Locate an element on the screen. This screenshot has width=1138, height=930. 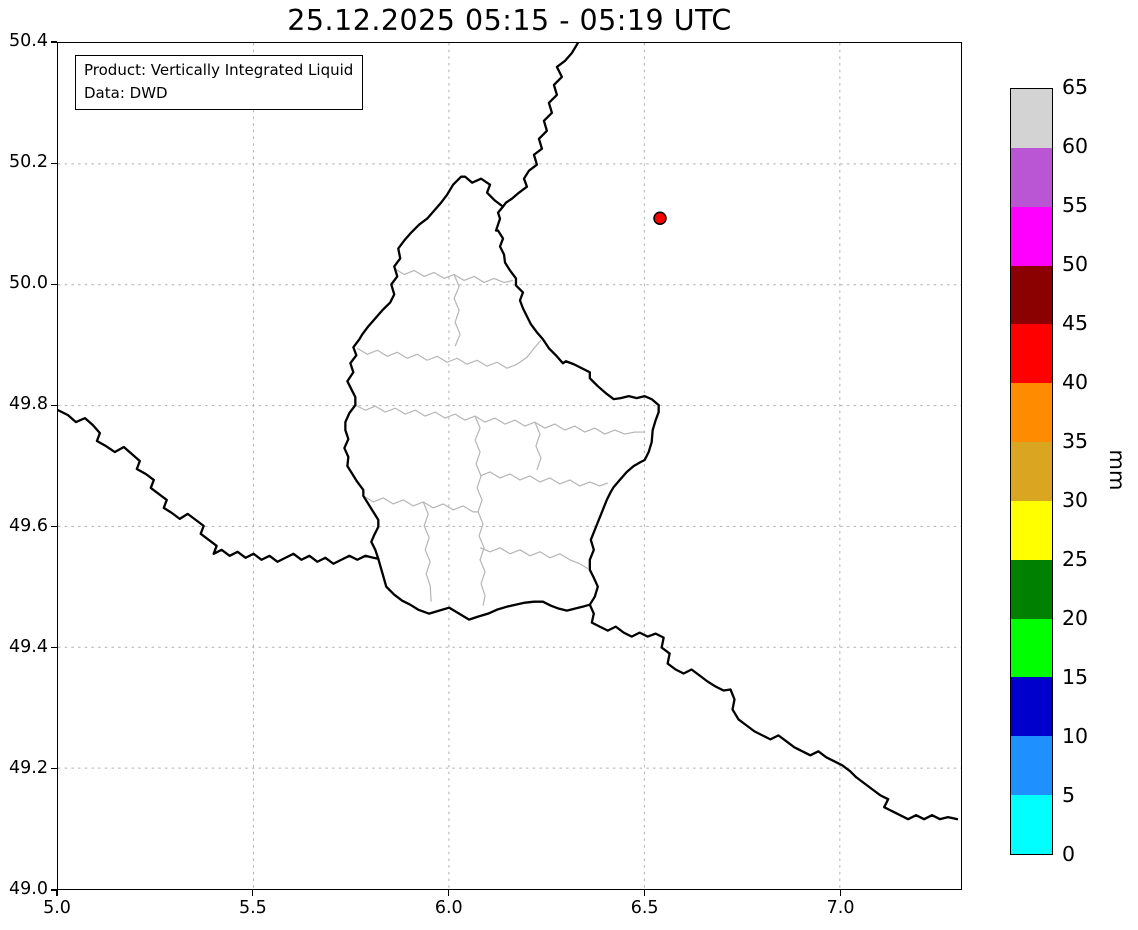
x-tick-label: 6.0 is located at coordinates (448, 908).